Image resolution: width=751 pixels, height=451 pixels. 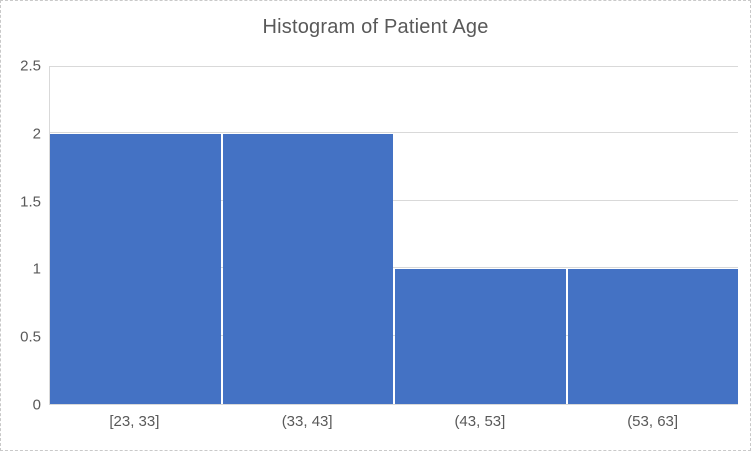 I want to click on y-tick-label: 1, so click(x=36, y=269).